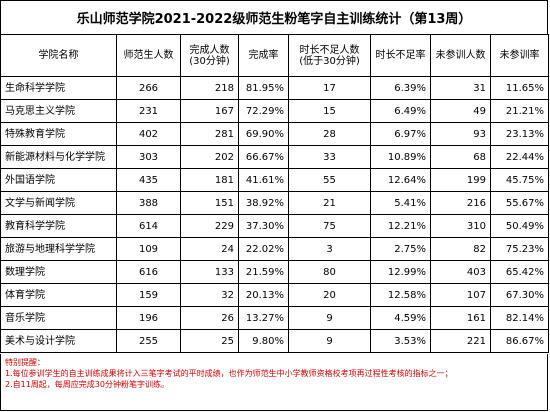 This screenshot has width=550, height=412. Describe the element at coordinates (519, 341) in the screenshot. I see `table-cell: 86.67%` at that location.